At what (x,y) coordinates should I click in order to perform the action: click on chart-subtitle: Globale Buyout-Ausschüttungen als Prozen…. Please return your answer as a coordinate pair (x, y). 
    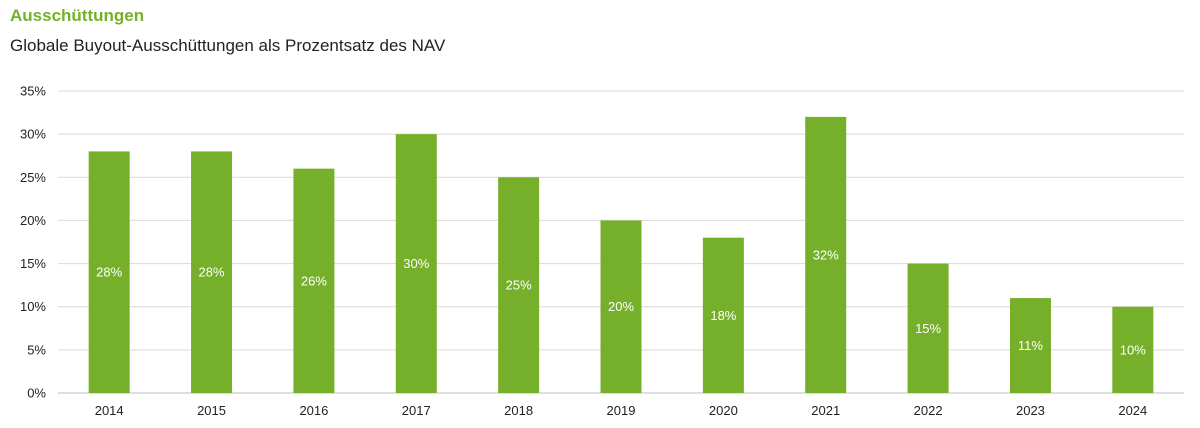
    Looking at the image, I should click on (228, 45).